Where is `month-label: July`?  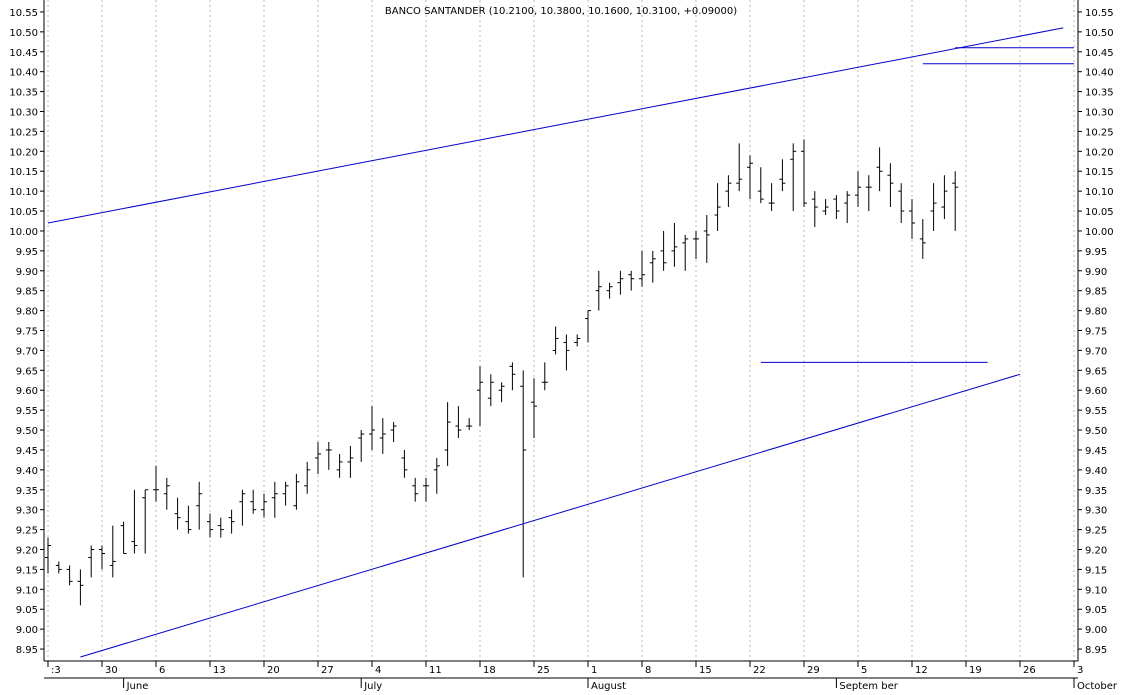
month-label: July is located at coordinates (372, 686).